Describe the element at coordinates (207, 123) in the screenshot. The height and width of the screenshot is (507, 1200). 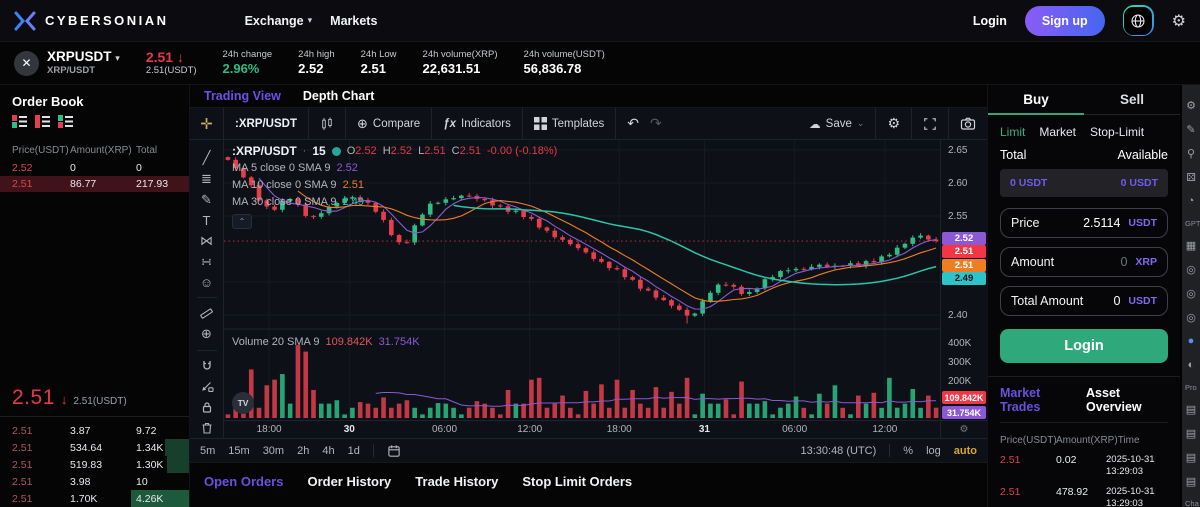
I see `crosshair-tool-icon: ✛` at that location.